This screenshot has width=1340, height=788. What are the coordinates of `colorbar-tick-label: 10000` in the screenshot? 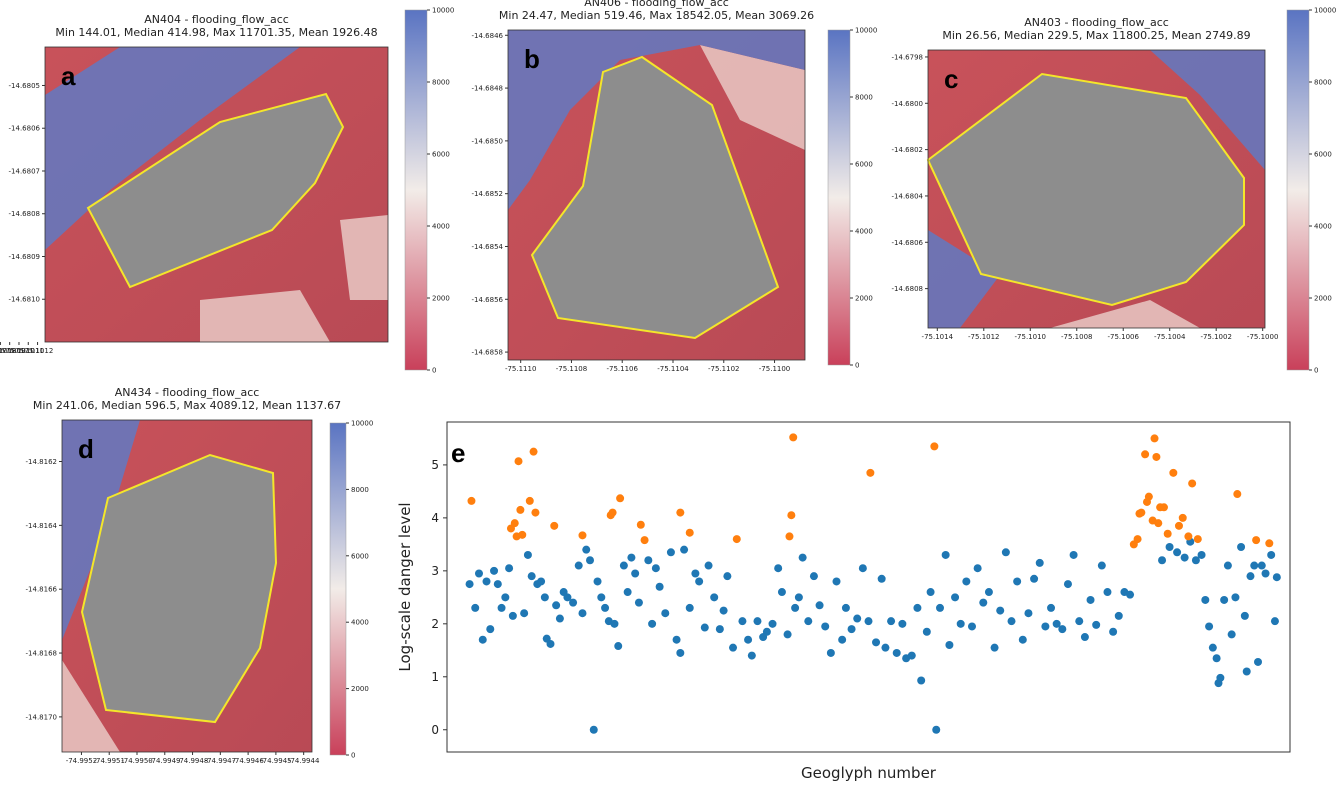 It's located at (362, 424).